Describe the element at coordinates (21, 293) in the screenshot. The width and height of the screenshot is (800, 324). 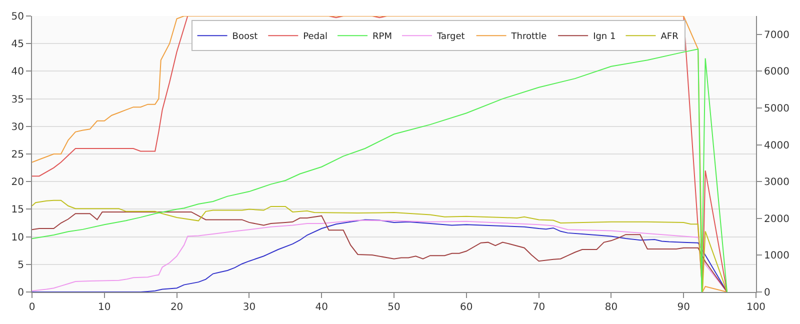
I see `y-tick-label: 0` at that location.